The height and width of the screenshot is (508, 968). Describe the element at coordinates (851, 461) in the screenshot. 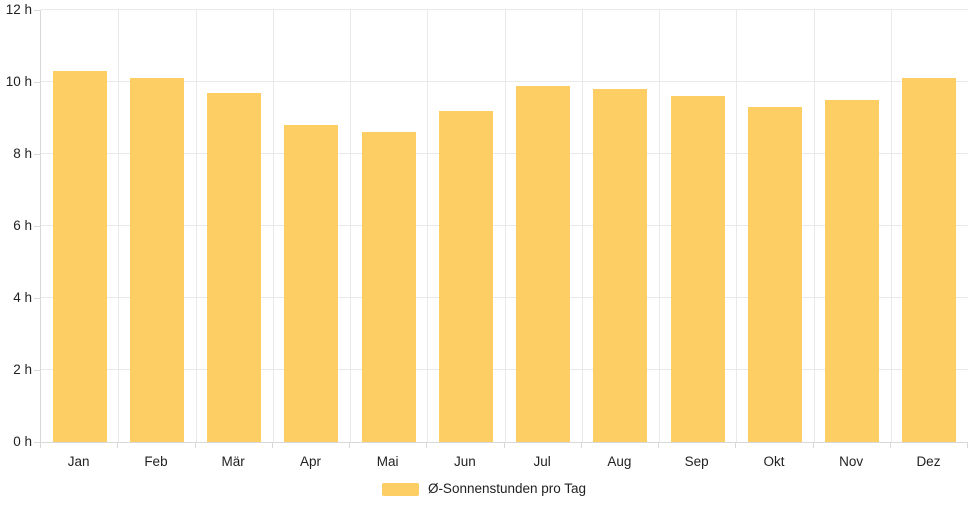

I see `x-axis-label-nov: Nov` at that location.